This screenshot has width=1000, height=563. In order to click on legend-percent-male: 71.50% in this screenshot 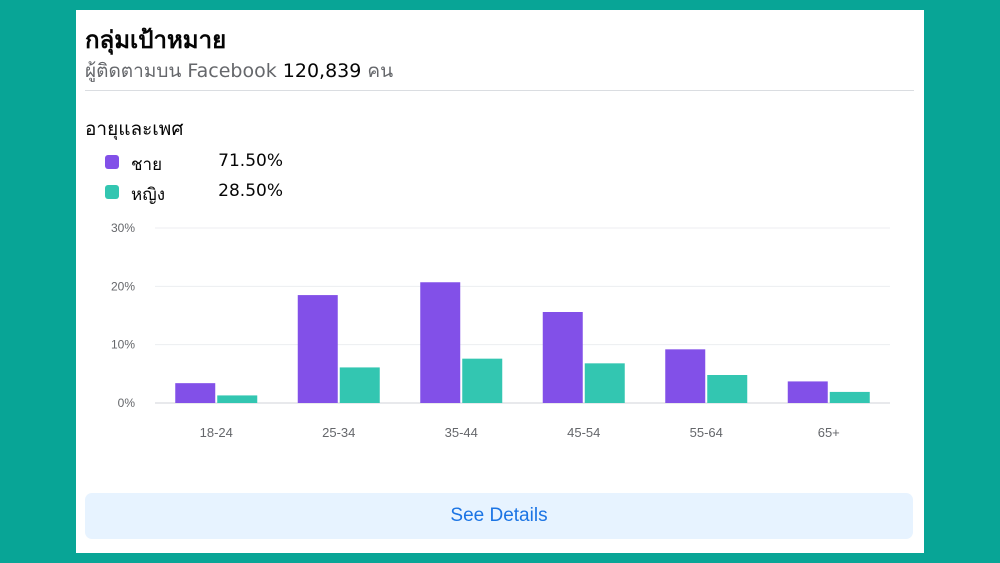, I will do `click(250, 161)`.